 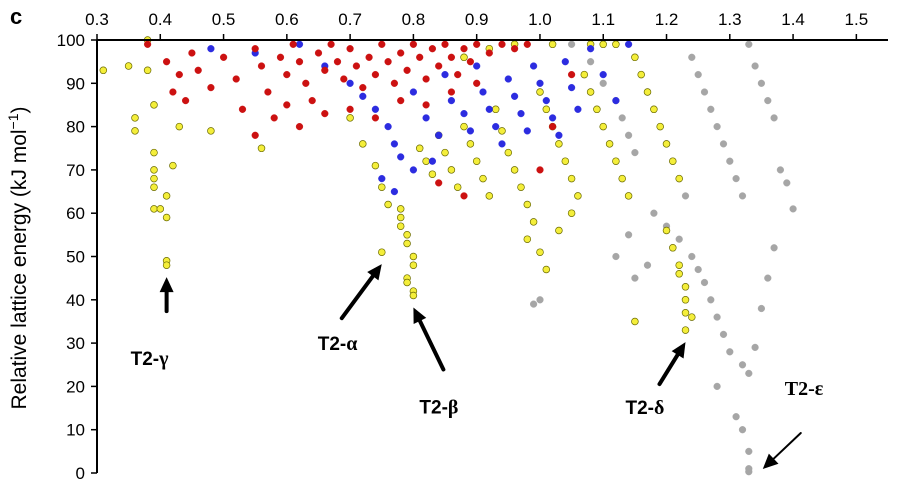 What do you see at coordinates (793, 19) in the screenshot?
I see `x-tick-label: 1.4` at bounding box center [793, 19].